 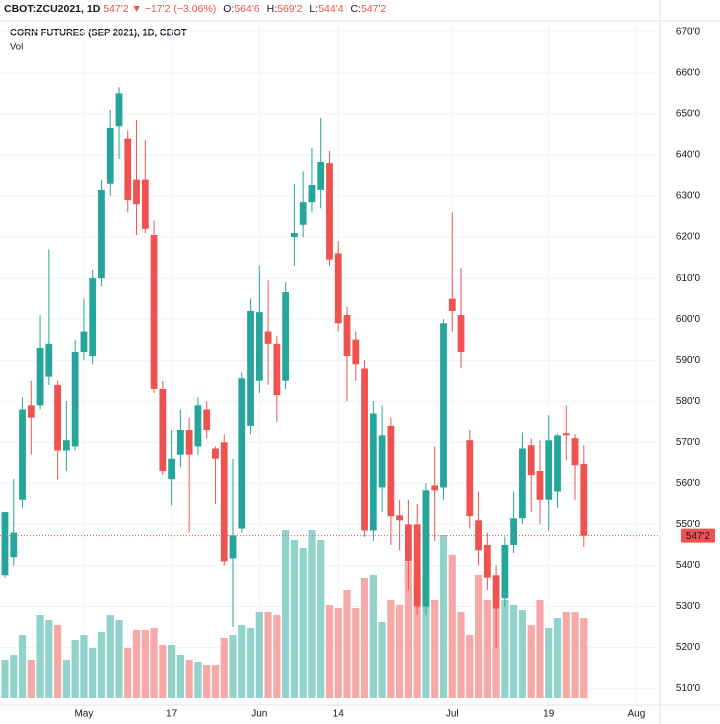 What do you see at coordinates (52, 9) in the screenshot?
I see `symbol: CBOT:ZCU2021, 1D` at bounding box center [52, 9].